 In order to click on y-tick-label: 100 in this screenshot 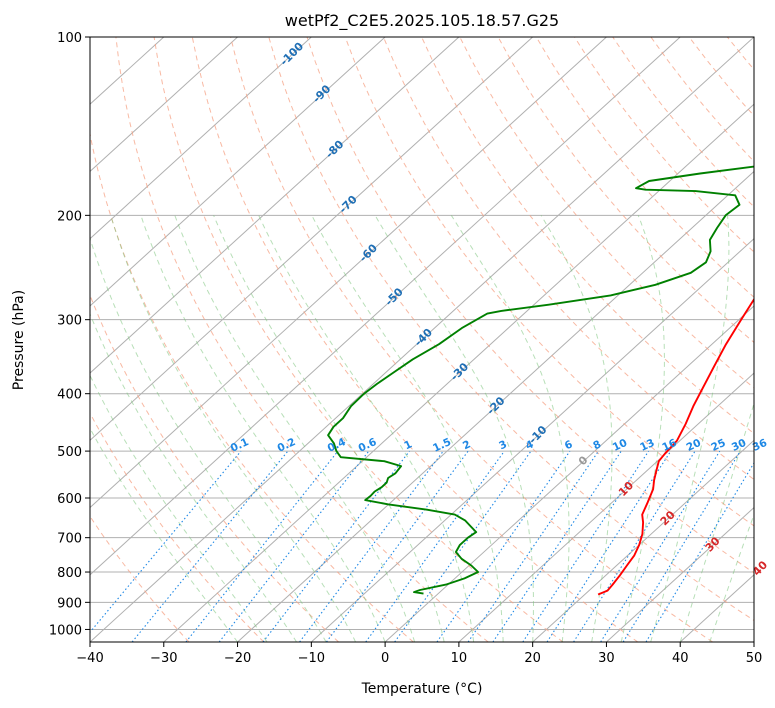, I will do `click(69, 38)`.